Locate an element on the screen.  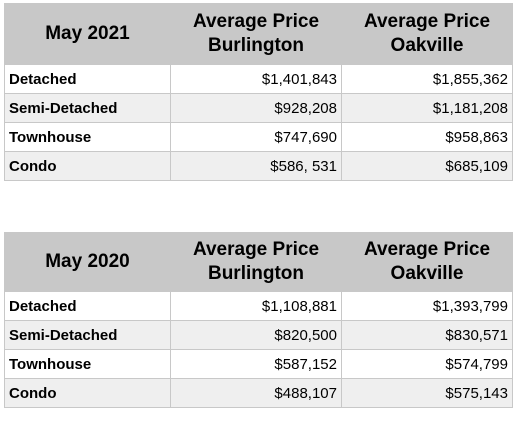
table-row: Condo $488,107 $575,143 is located at coordinates (258, 393).